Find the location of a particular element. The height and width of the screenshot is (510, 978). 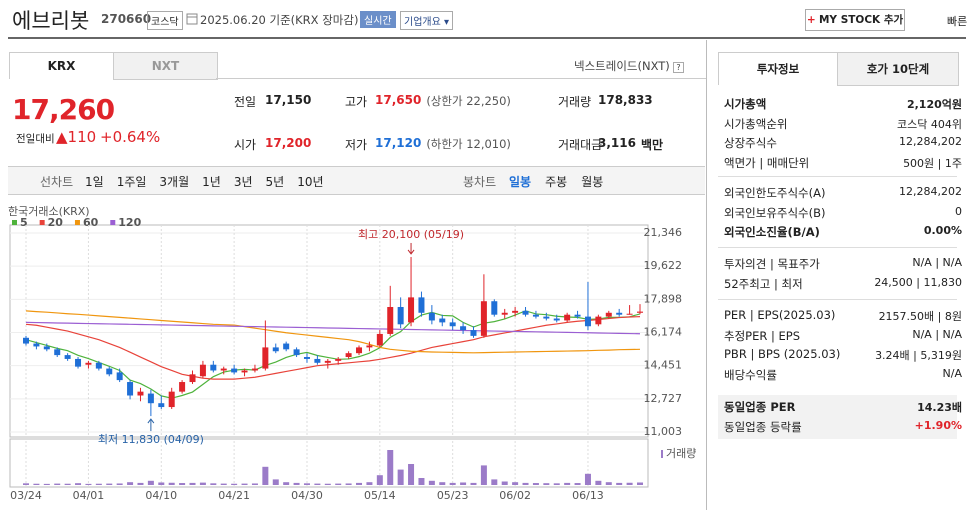

quote-label: 고가 is located at coordinates (356, 102).